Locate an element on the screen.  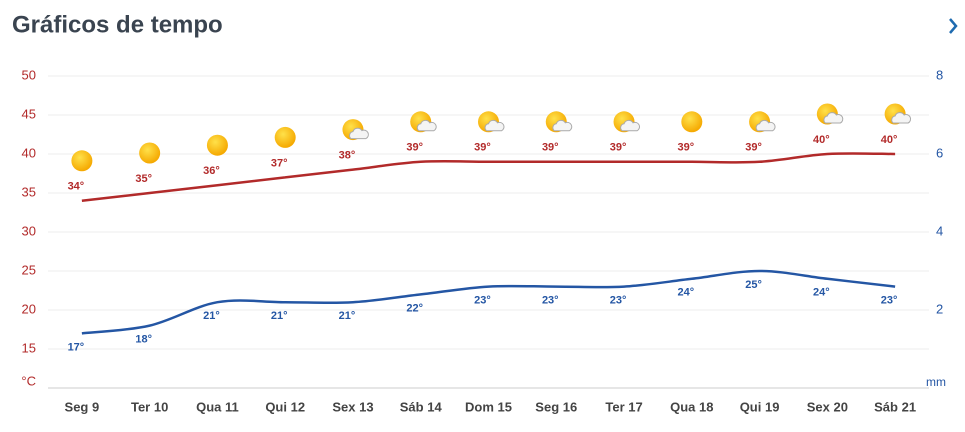
value-label: 35° is located at coordinates (143, 179).